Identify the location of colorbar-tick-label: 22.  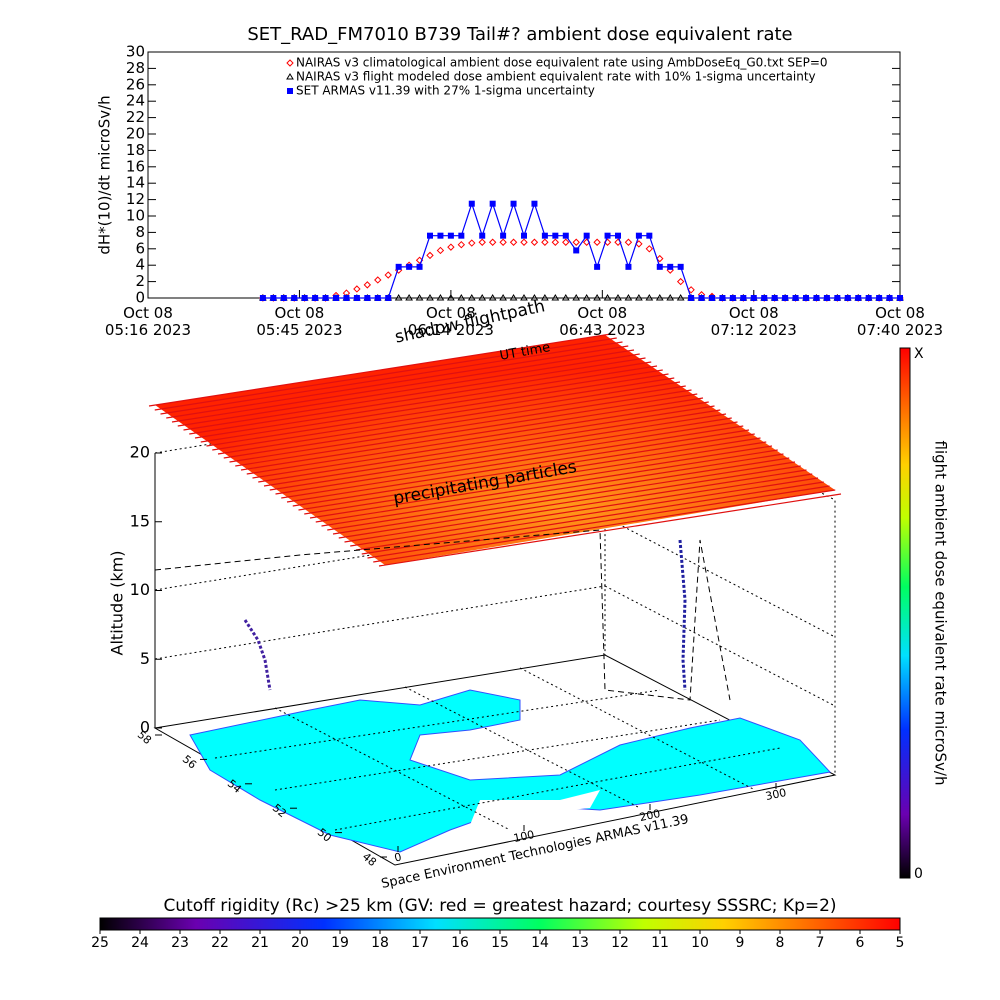
(220, 943).